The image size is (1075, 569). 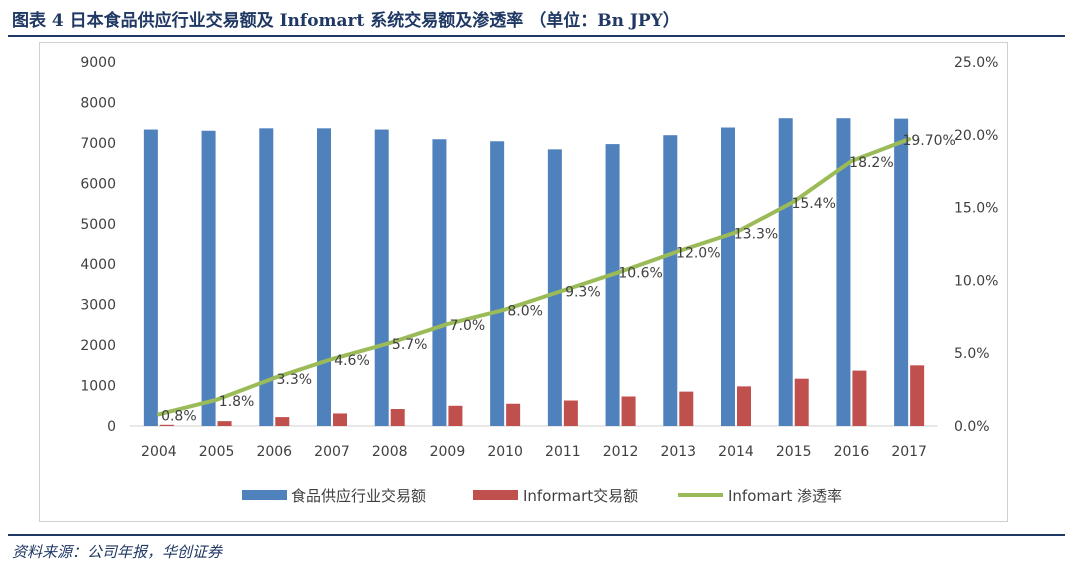 I want to click on y-right-tick-label: 0.0%, so click(x=972, y=427).